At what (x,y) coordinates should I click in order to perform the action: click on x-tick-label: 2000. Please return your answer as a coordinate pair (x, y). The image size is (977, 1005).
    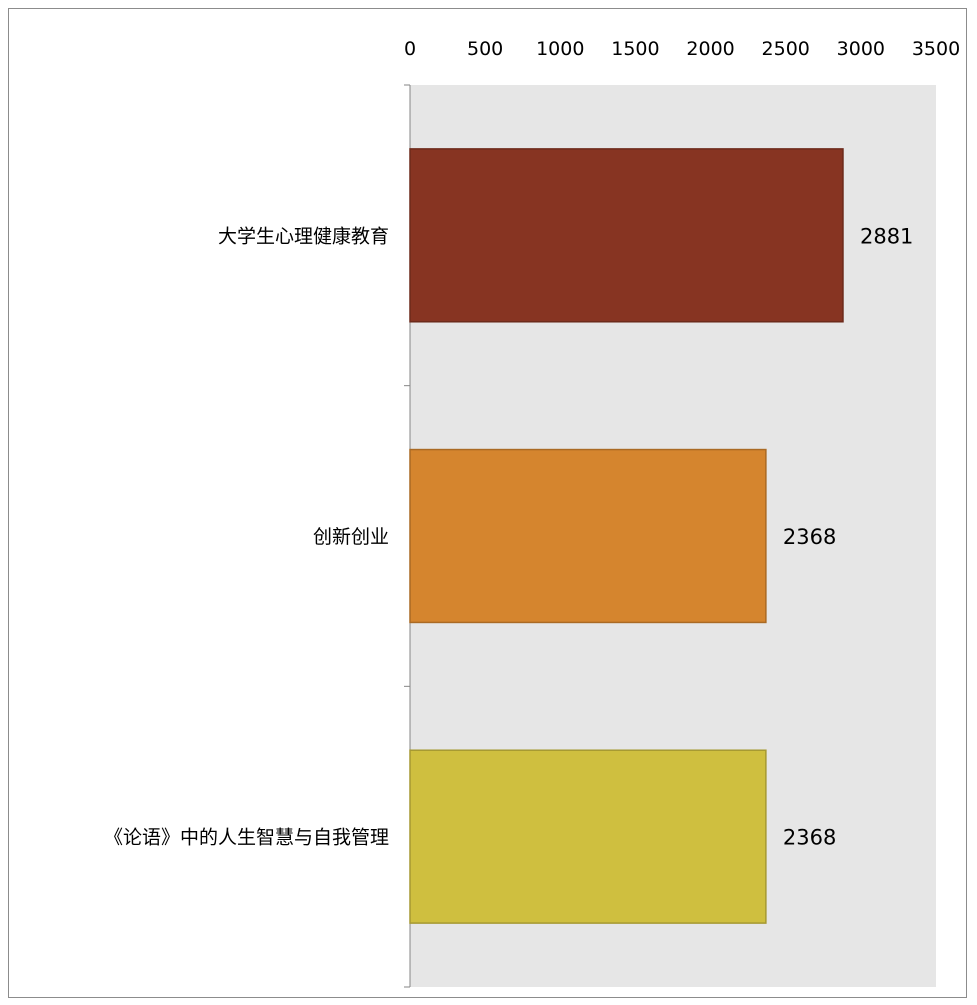
    Looking at the image, I should click on (710, 49).